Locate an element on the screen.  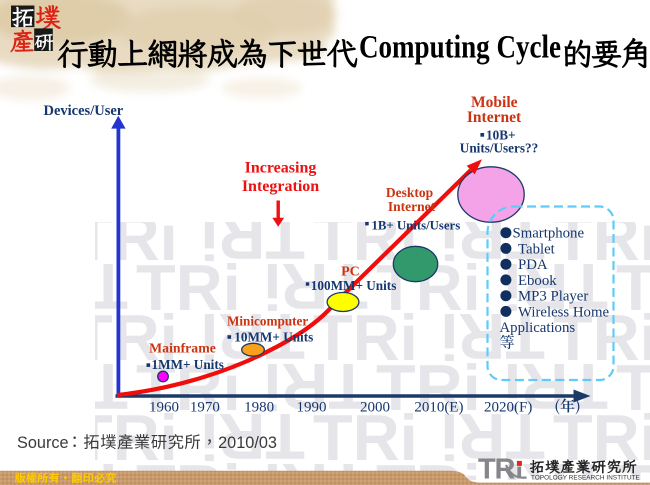
svg-text: PDA is located at coordinates (533, 265).